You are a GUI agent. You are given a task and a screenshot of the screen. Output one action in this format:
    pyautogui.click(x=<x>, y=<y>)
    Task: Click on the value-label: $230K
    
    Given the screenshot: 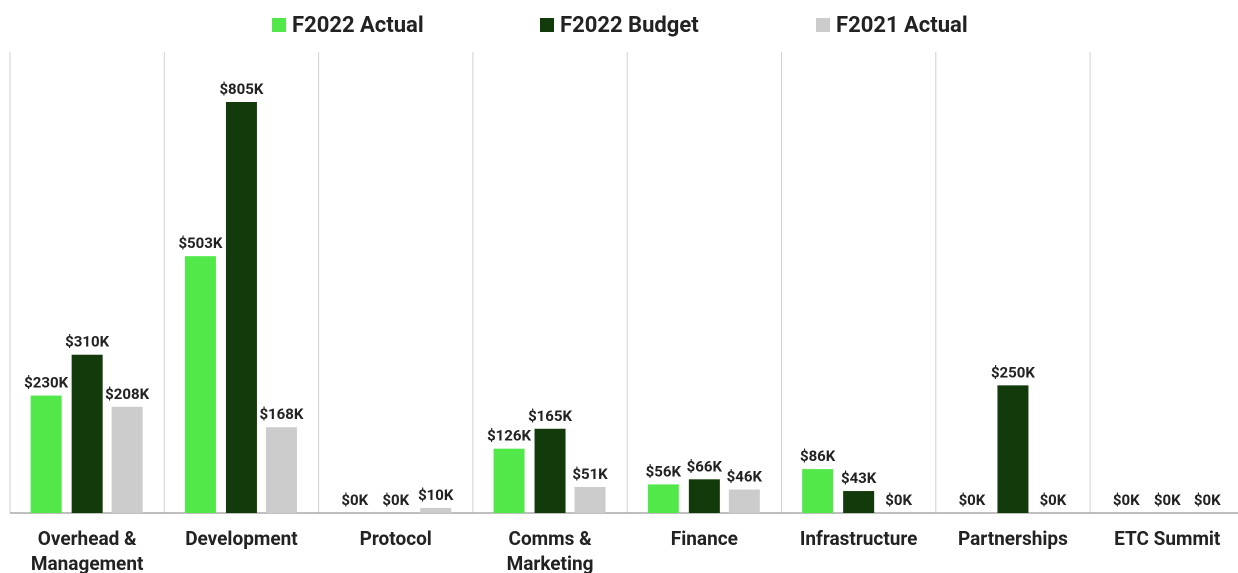 What is the action you would take?
    pyautogui.click(x=46, y=383)
    